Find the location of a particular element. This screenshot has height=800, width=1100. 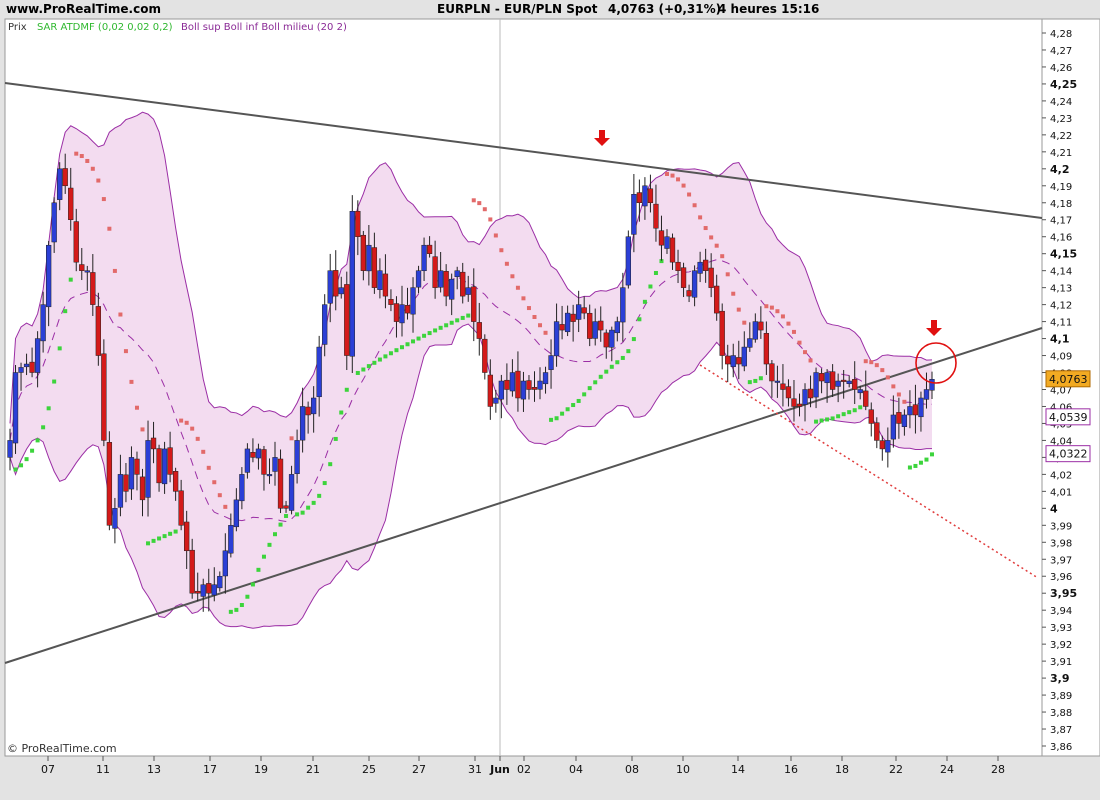

y-tick-label: 4,22 is located at coordinates (1061, 136).